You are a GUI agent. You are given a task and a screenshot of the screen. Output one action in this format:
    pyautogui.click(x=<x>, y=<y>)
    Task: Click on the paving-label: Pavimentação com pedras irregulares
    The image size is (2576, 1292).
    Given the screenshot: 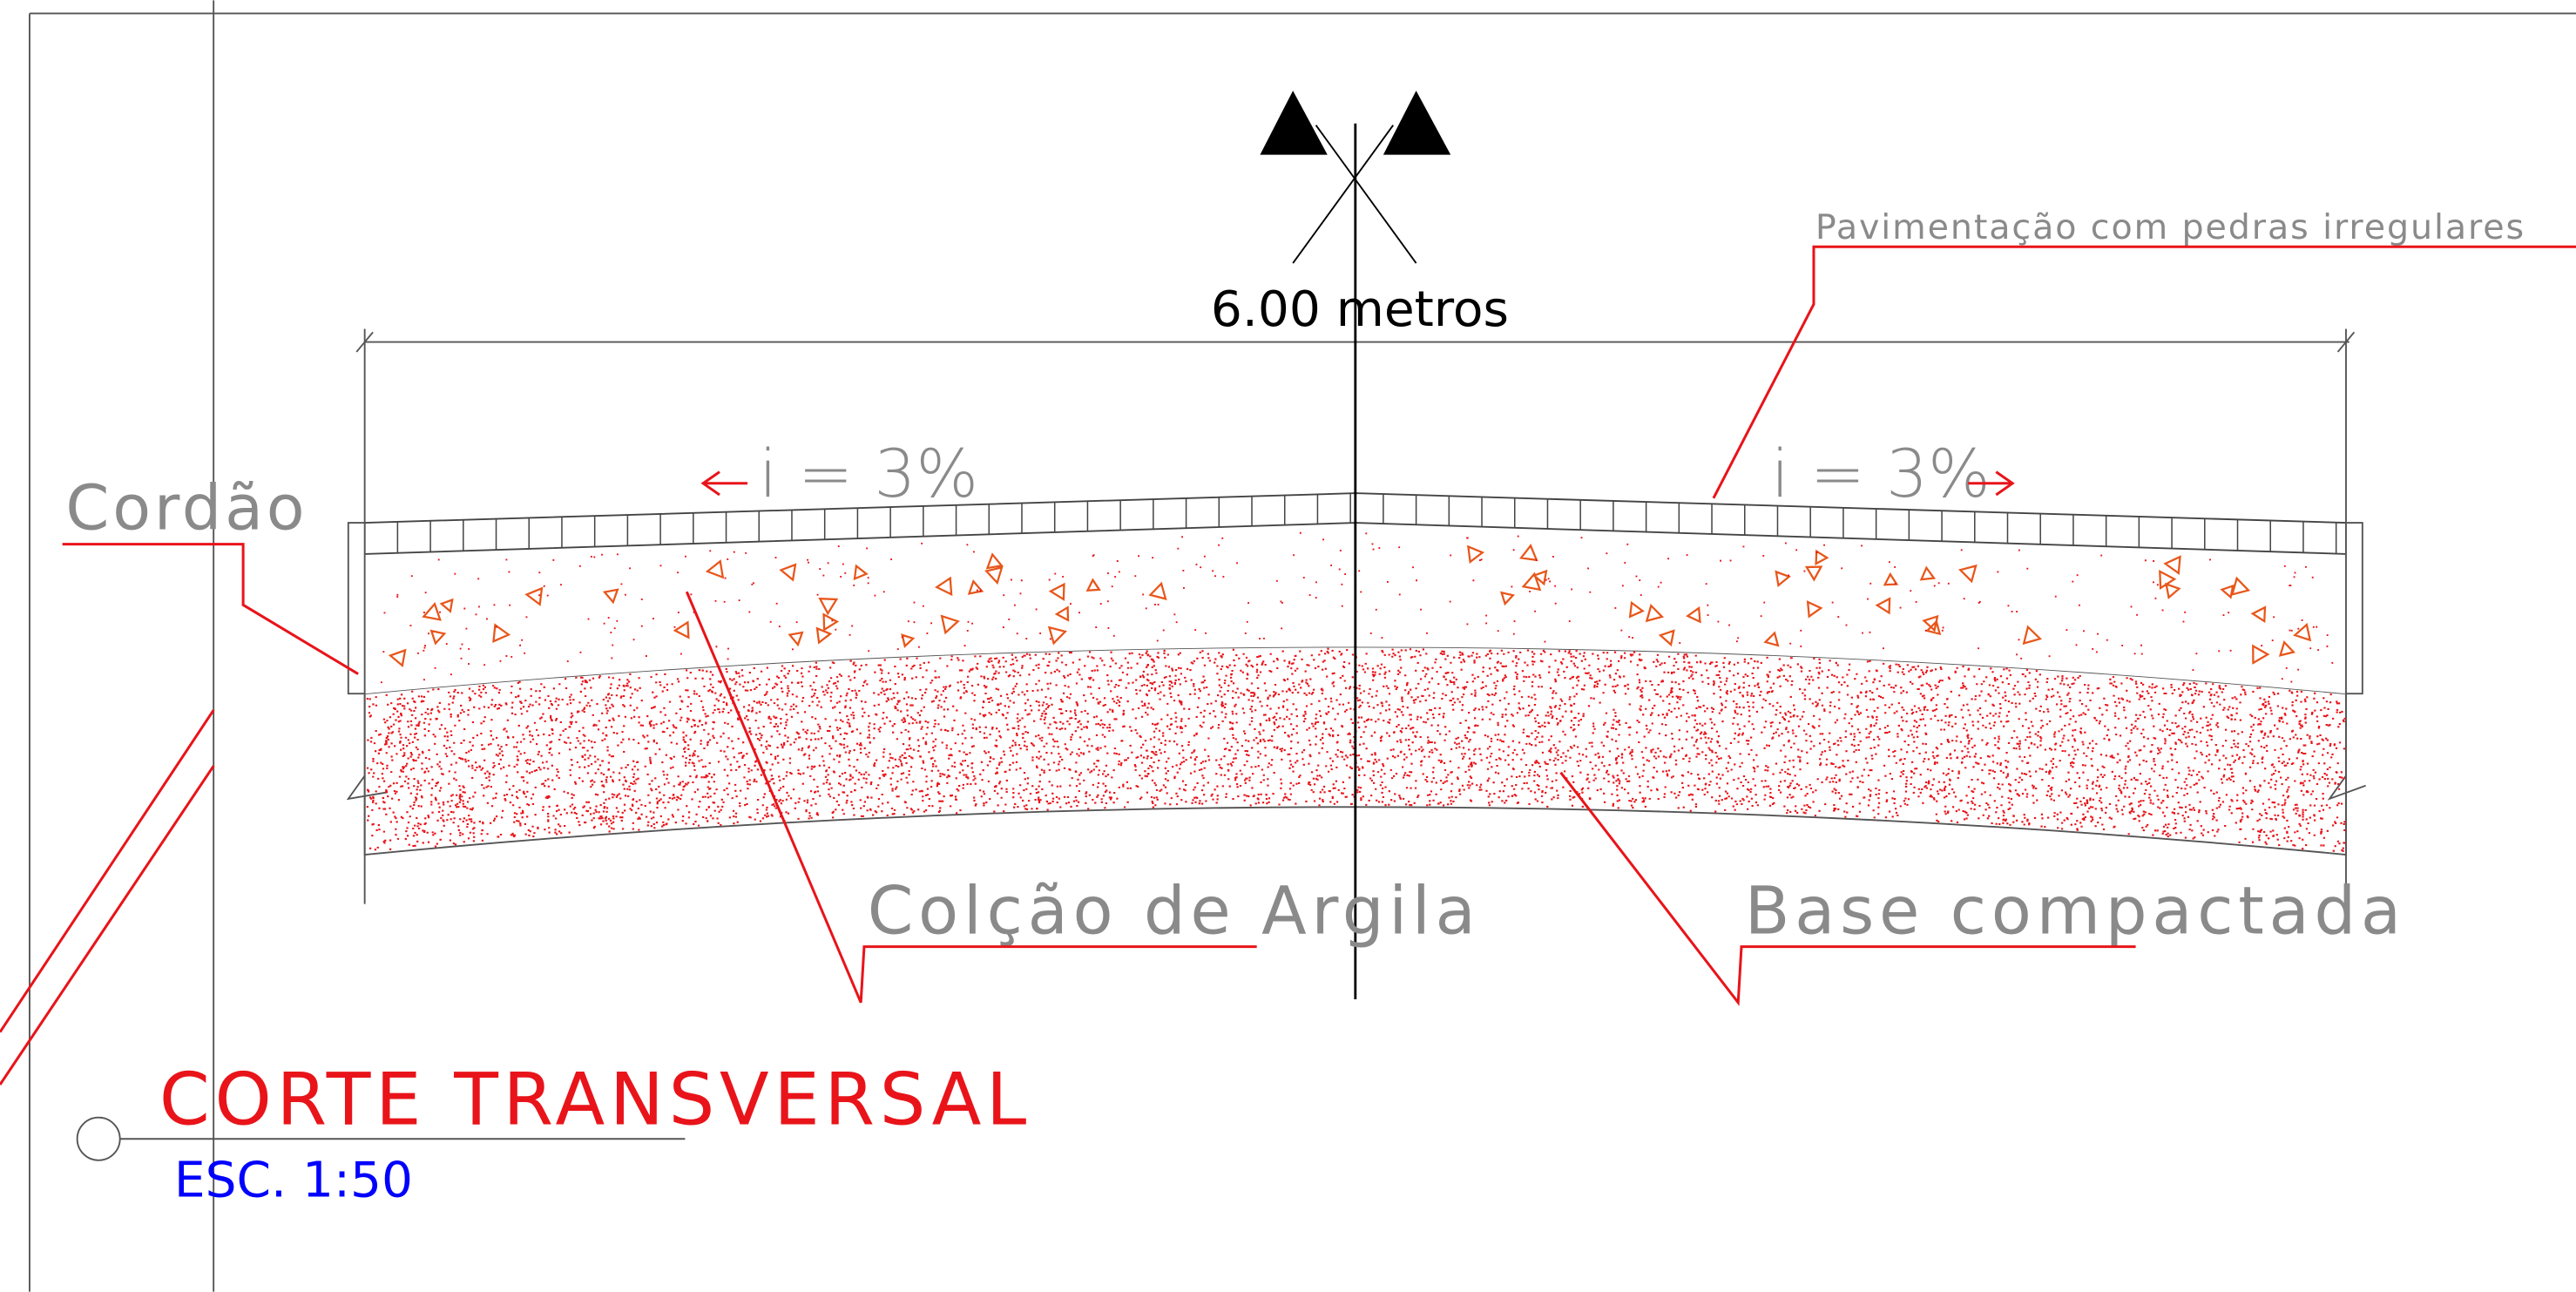 What is the action you would take?
    pyautogui.click(x=2170, y=227)
    